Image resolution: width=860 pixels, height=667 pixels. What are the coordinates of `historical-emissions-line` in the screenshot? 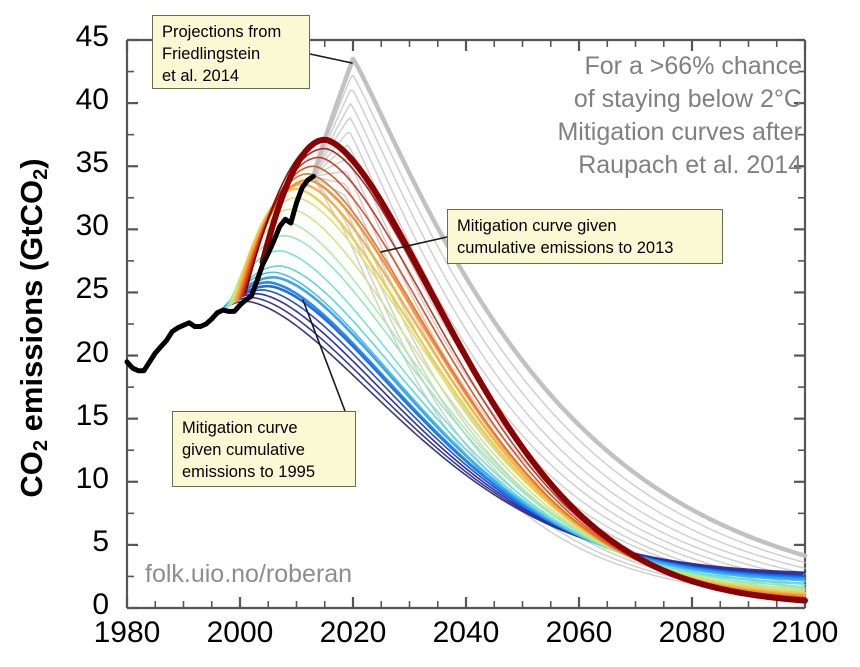 It's located at (220, 273).